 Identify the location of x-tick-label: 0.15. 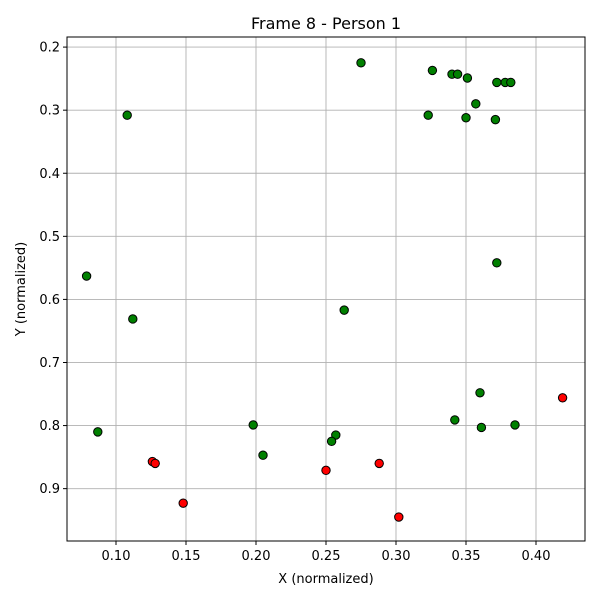
(186, 556).